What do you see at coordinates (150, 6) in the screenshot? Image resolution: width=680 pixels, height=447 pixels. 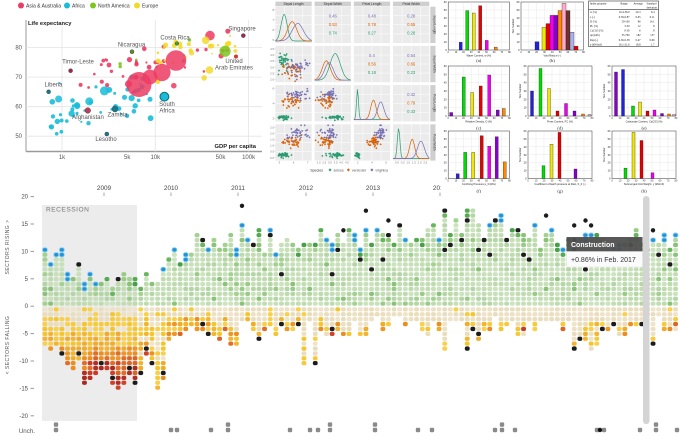 I see `svg-text: Europe` at bounding box center [150, 6].